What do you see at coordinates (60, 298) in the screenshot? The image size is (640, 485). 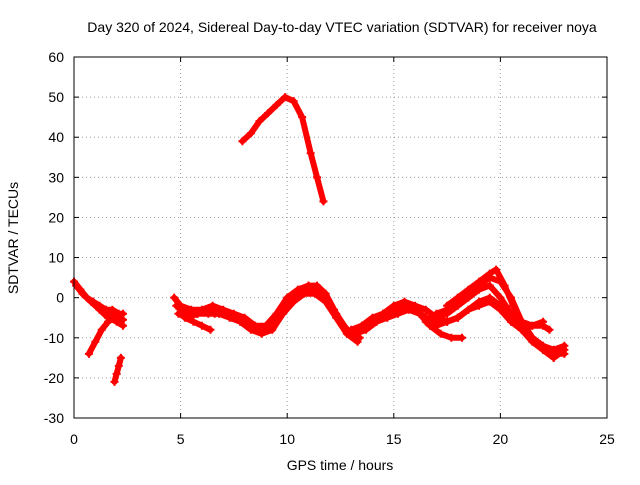 I see `y-tick-label: 0` at bounding box center [60, 298].